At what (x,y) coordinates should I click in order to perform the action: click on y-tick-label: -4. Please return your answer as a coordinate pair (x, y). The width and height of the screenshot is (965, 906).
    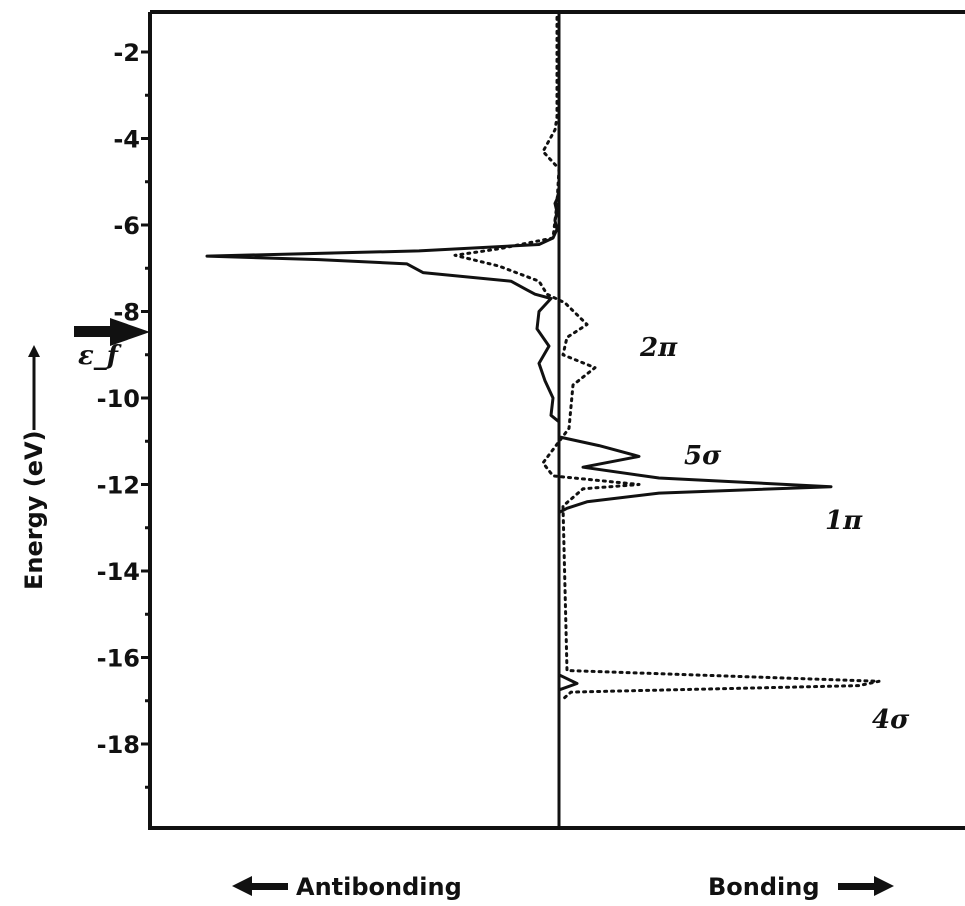
    Looking at the image, I should click on (126, 140).